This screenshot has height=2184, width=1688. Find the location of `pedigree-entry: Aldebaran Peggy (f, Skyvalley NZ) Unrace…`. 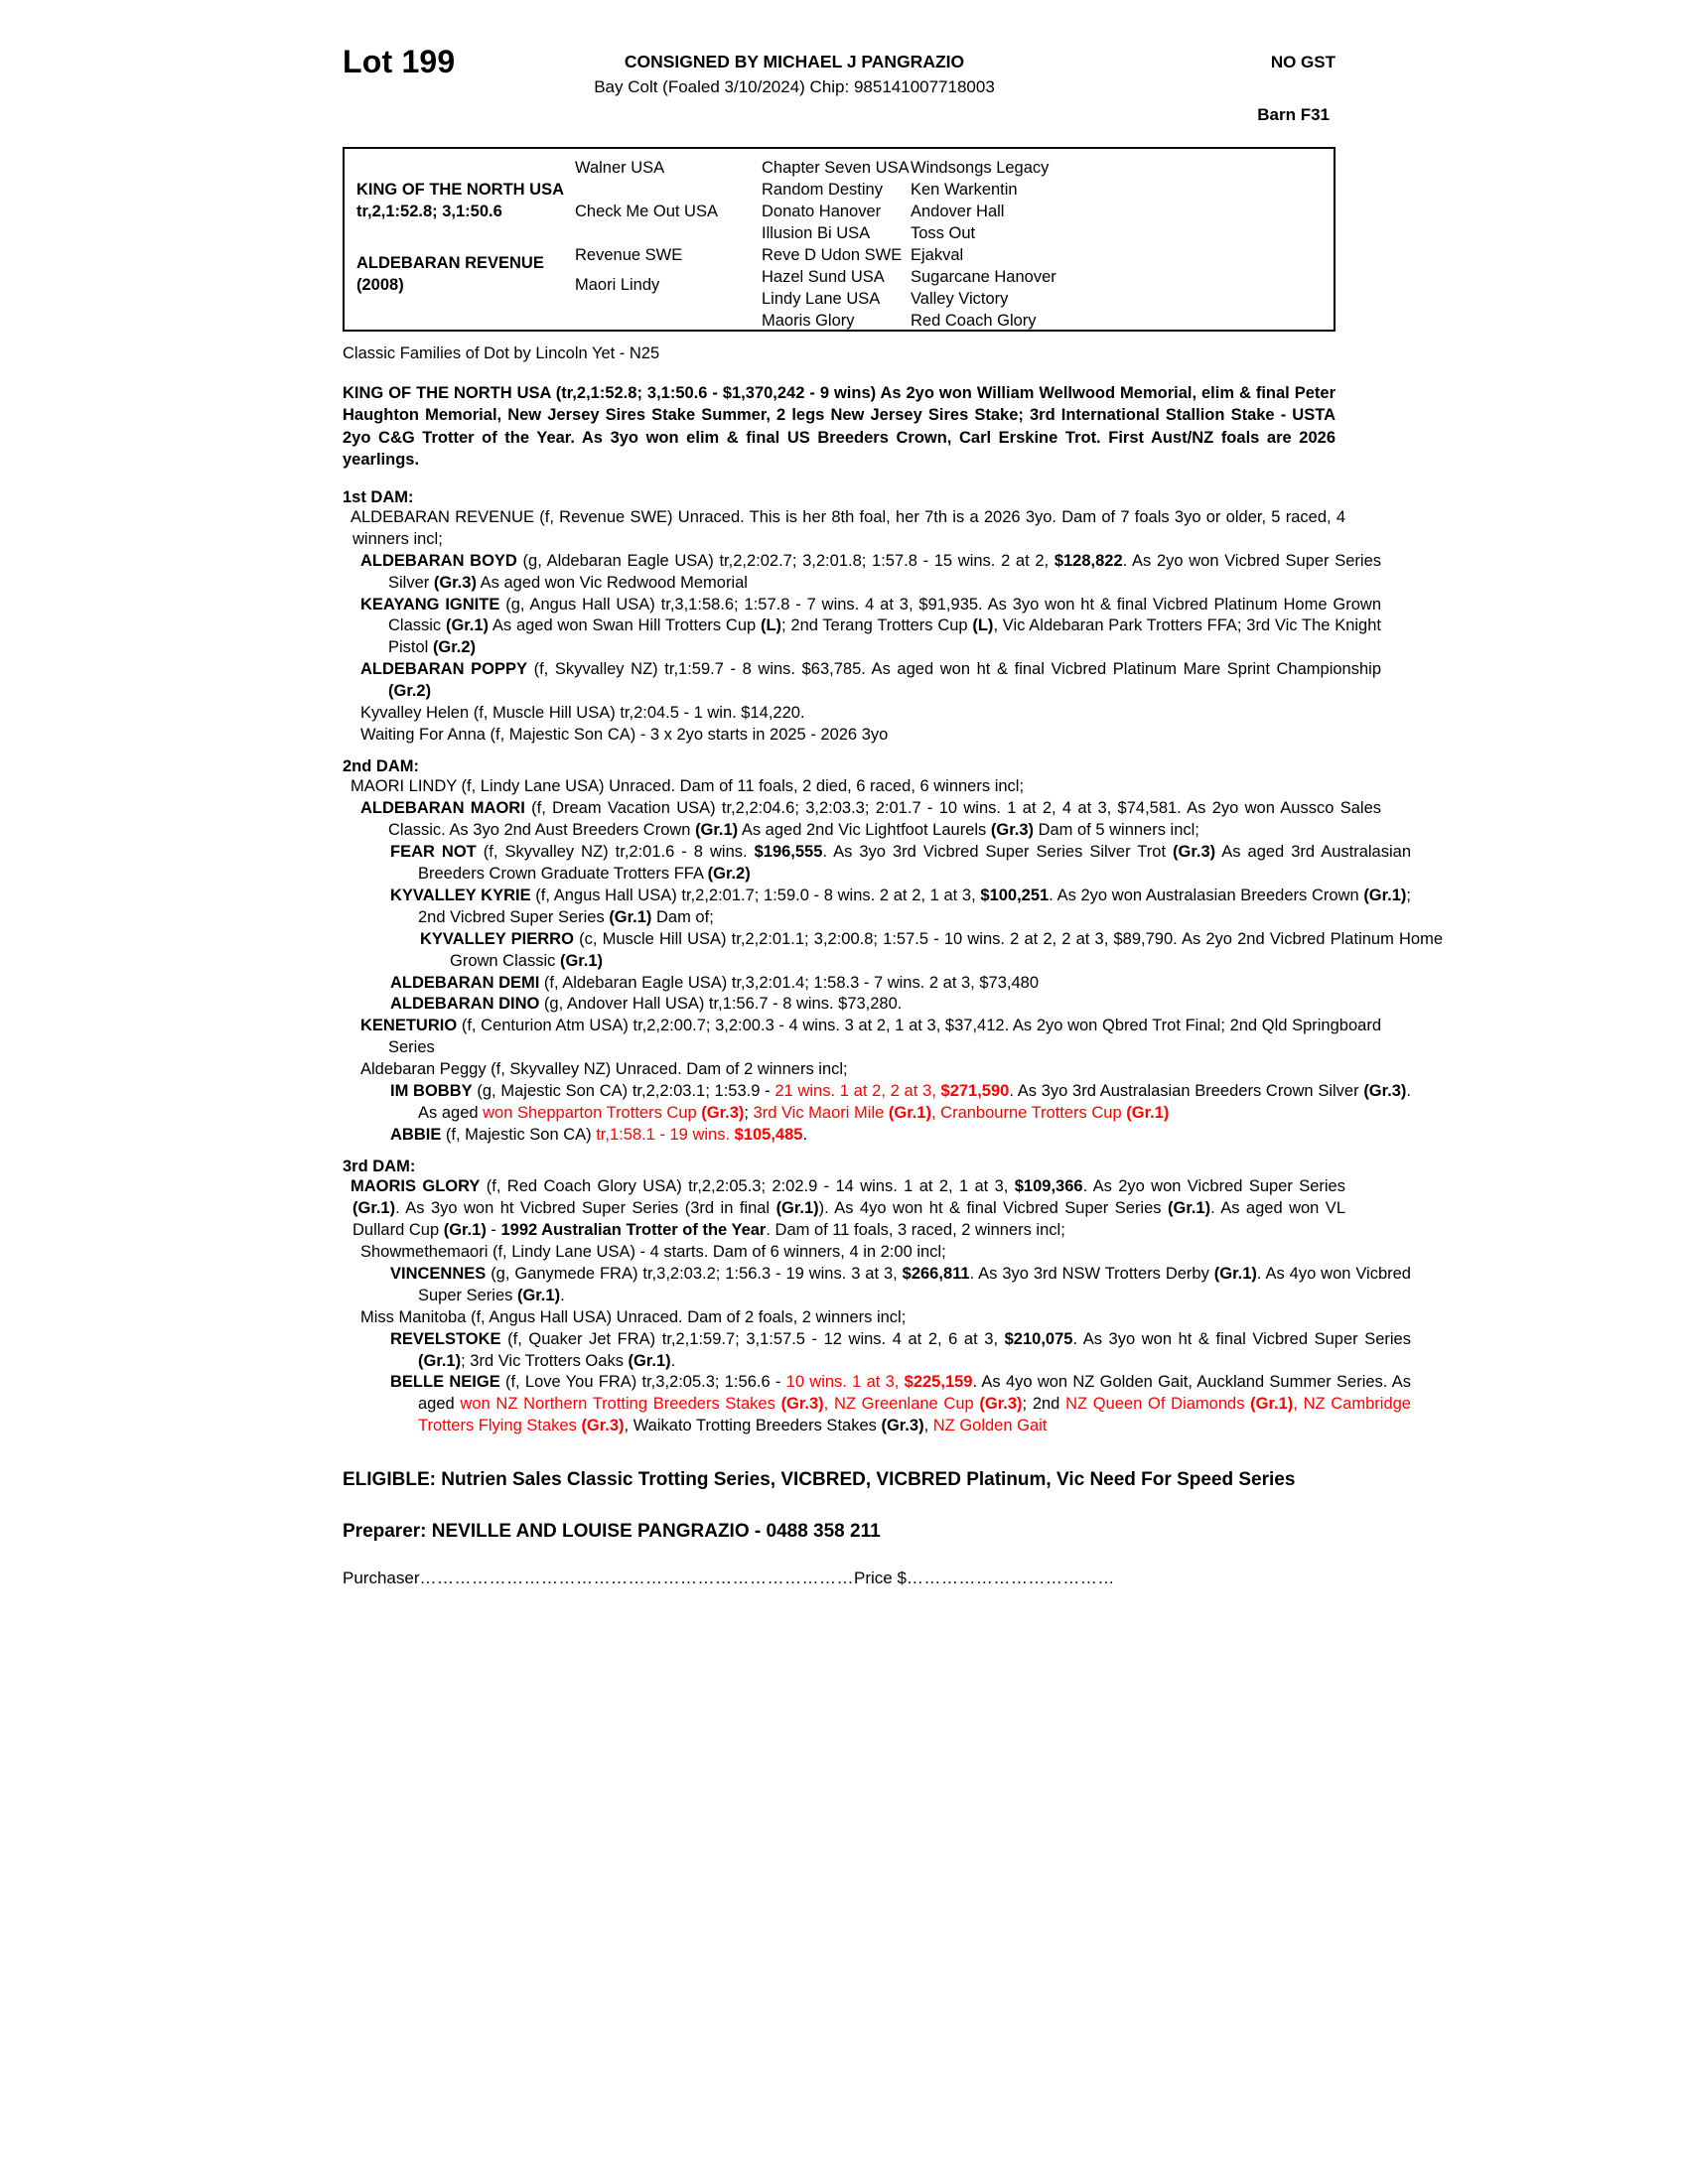

pedigree-entry: Aldebaran Peggy (f, Skyvalley NZ) Unrace… is located at coordinates (862, 1070).